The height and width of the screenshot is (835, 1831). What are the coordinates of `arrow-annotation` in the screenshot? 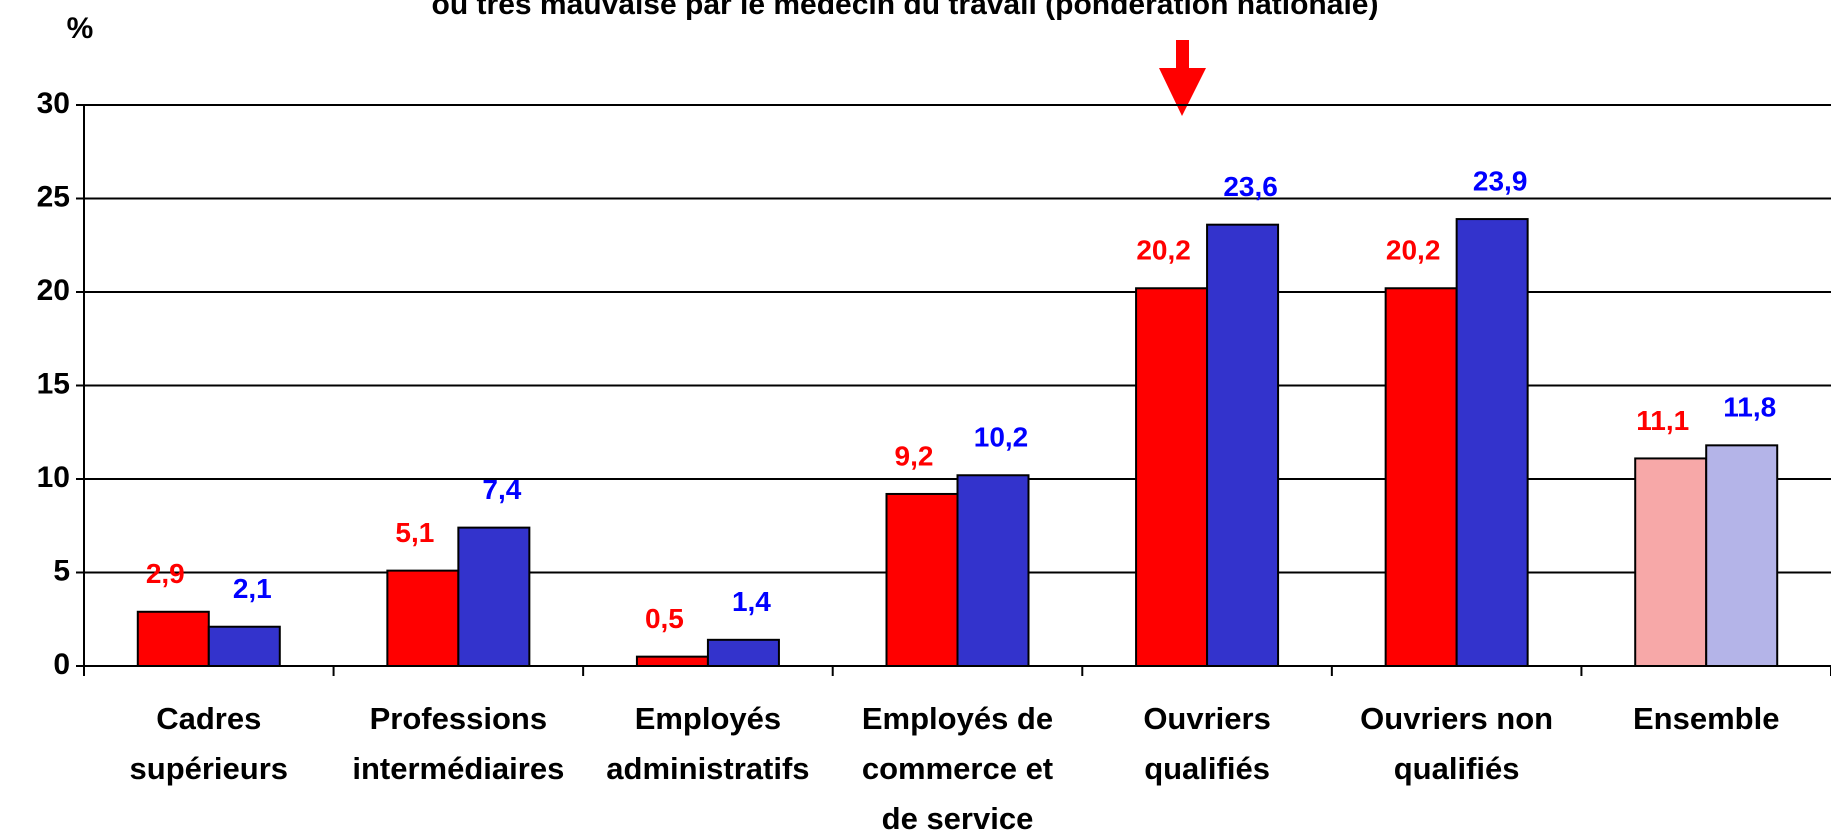 It's located at (1182, 78).